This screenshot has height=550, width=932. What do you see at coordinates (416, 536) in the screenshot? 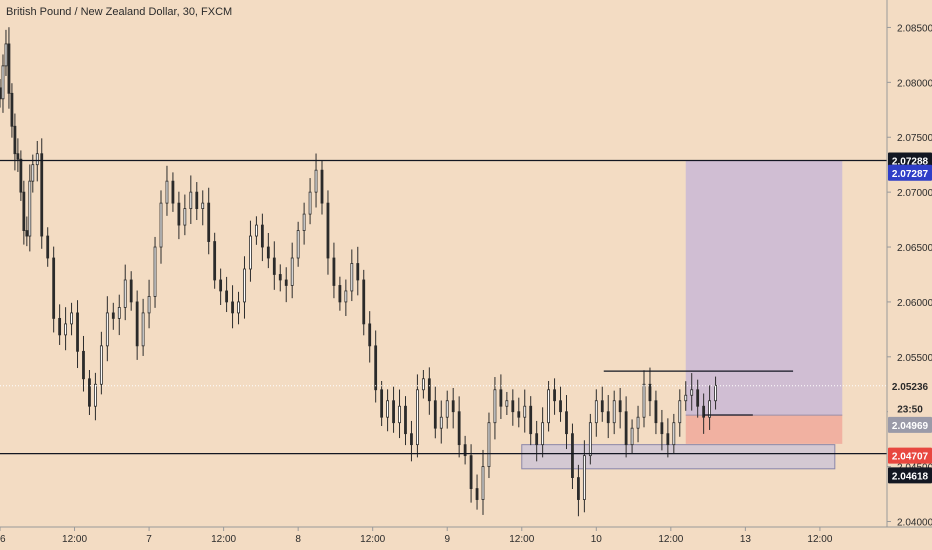
I see `time-axis: 6 12:00 7 12:00 8 12:00 9 12:00 10 12:00 13 12:00` at bounding box center [416, 536].